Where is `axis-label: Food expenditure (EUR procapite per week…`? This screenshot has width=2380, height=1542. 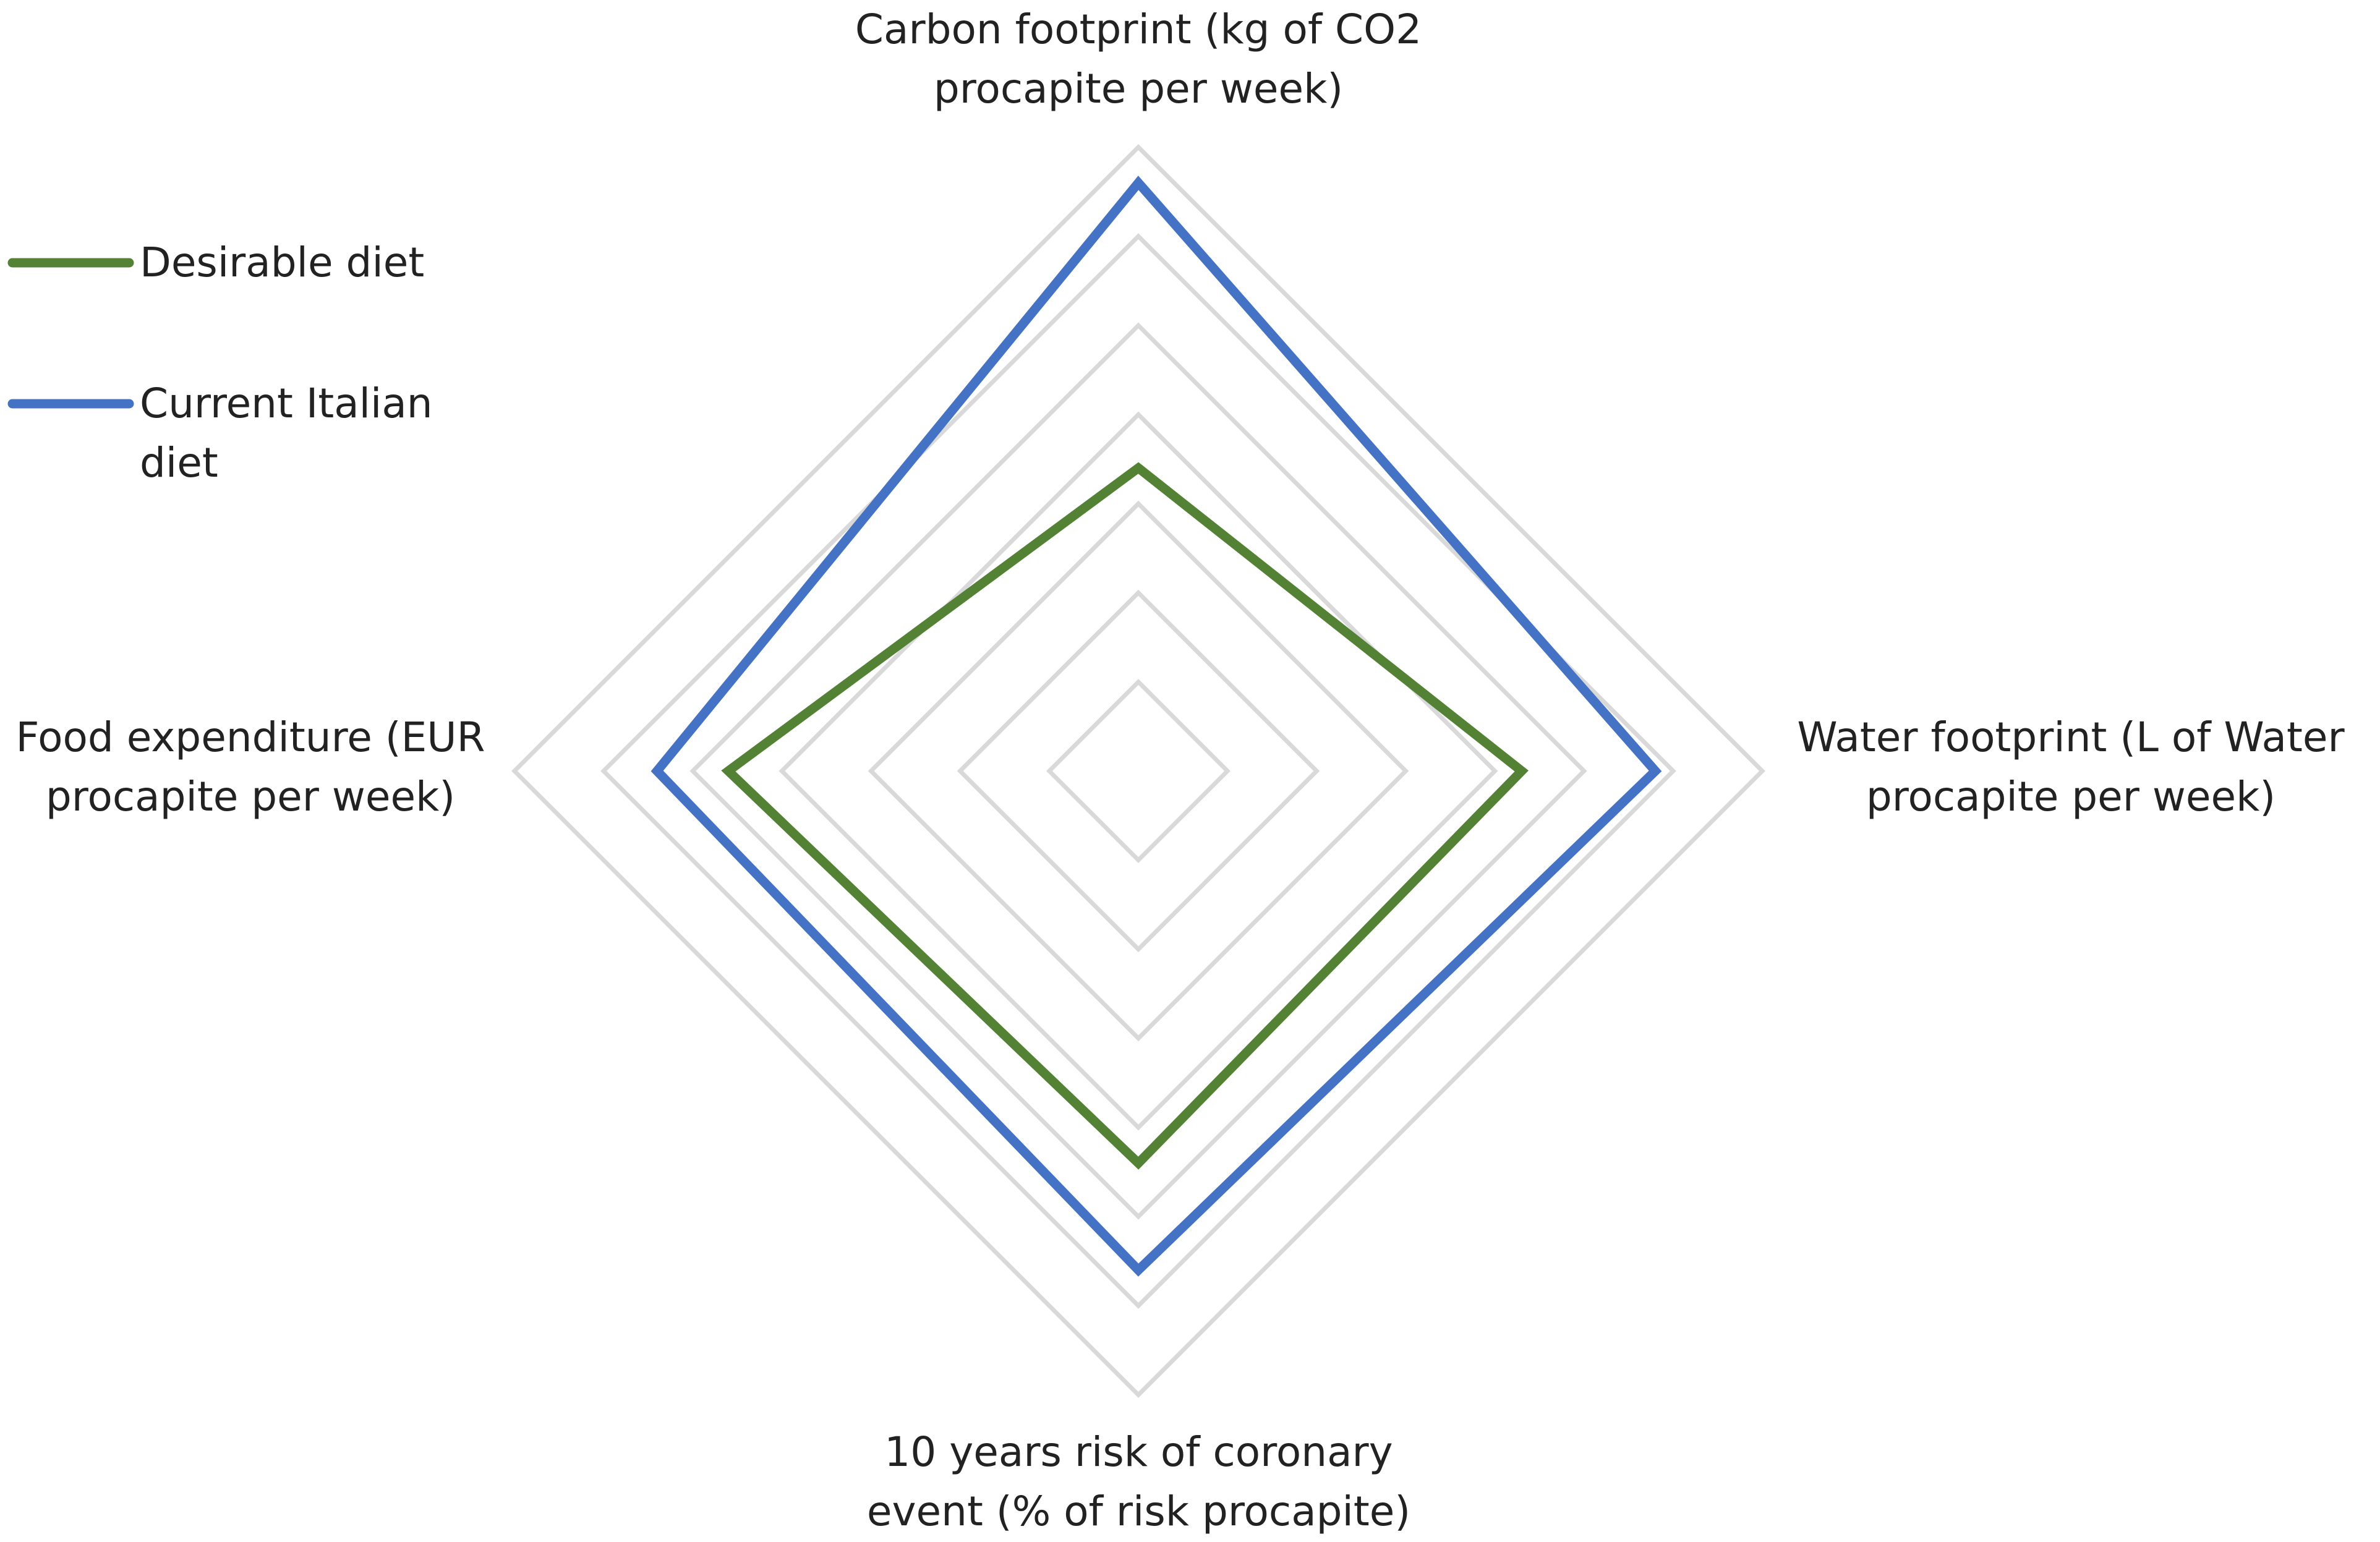
axis-label: Food expenditure (EUR procapite per week… is located at coordinates (250, 766).